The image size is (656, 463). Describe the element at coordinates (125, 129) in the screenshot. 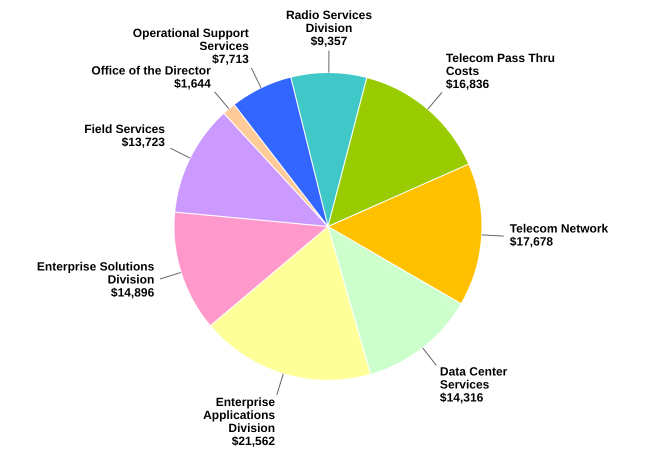

I see `slice-label: Field Services` at that location.